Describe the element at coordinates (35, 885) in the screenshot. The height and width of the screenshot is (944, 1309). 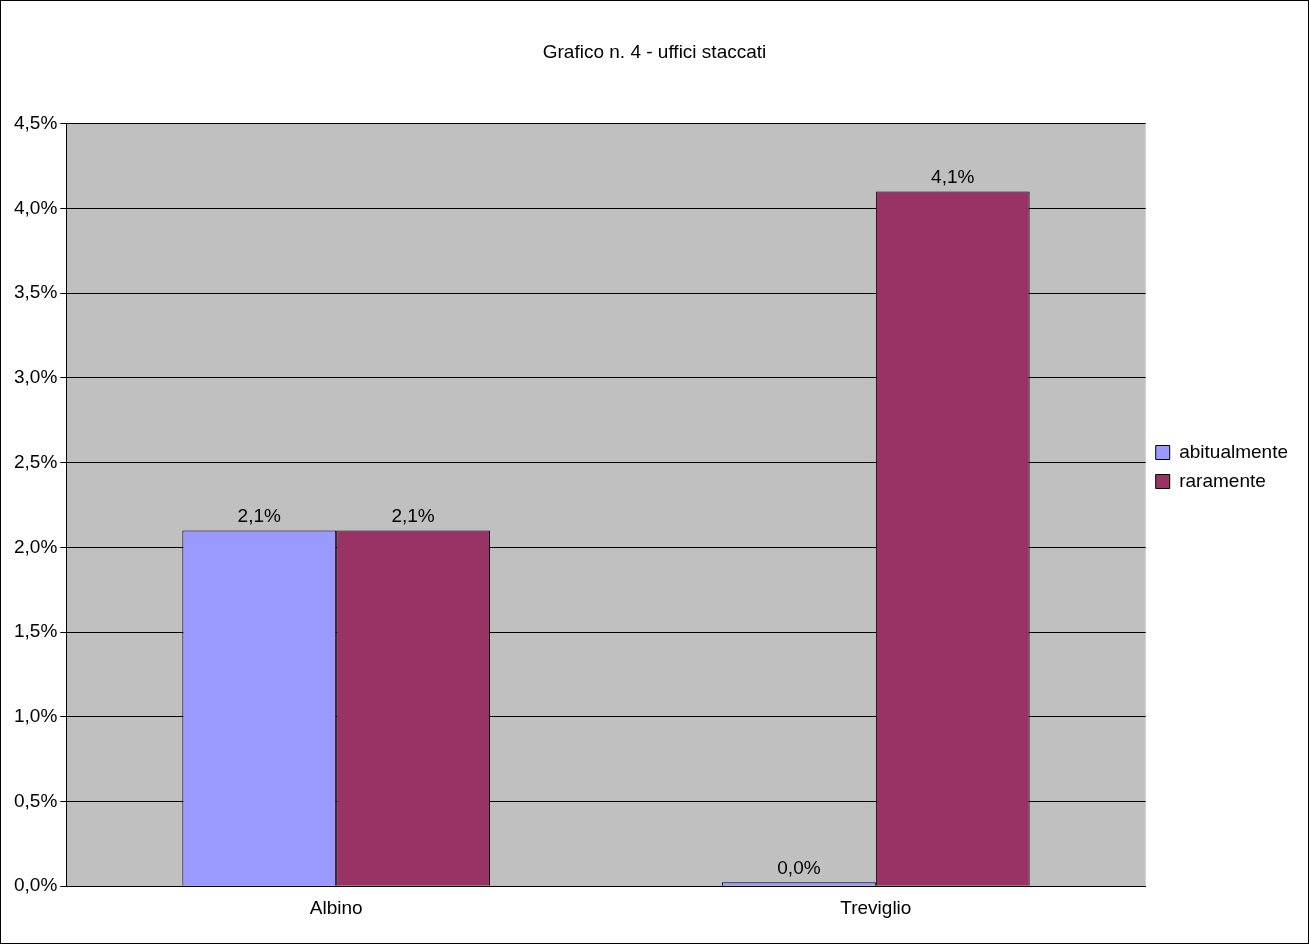
I see `y-tick-label: 0,0%` at that location.